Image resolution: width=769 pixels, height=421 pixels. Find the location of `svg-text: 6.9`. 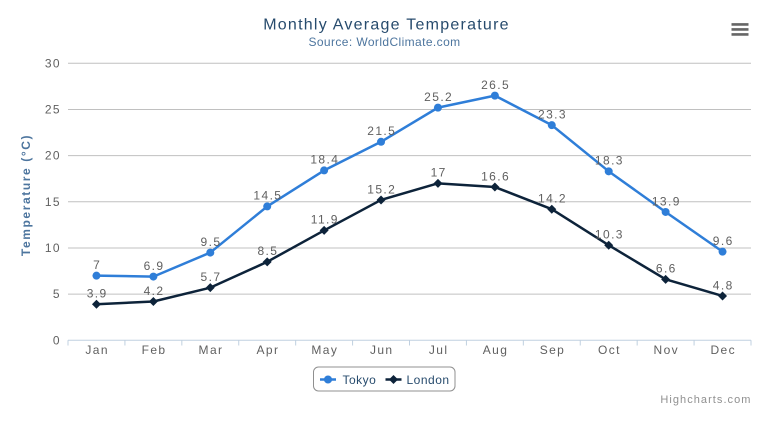

svg-text: 6.9 is located at coordinates (154, 266).